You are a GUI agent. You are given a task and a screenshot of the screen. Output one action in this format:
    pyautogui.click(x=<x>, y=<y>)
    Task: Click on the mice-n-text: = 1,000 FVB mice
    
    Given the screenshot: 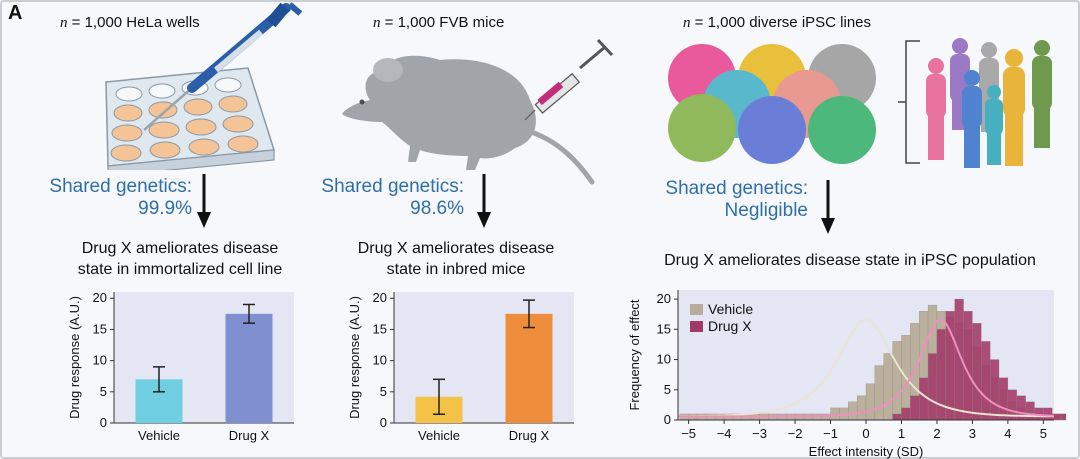 What is the action you would take?
    pyautogui.click(x=442, y=22)
    